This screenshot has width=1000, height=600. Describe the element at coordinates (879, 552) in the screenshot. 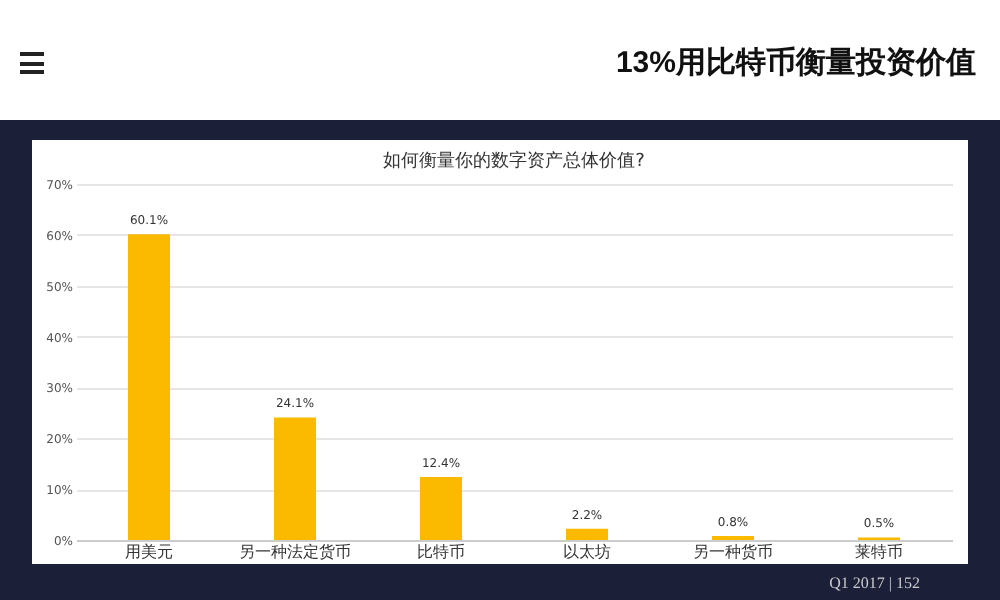

I see `x-tick-label: 莱特币` at that location.